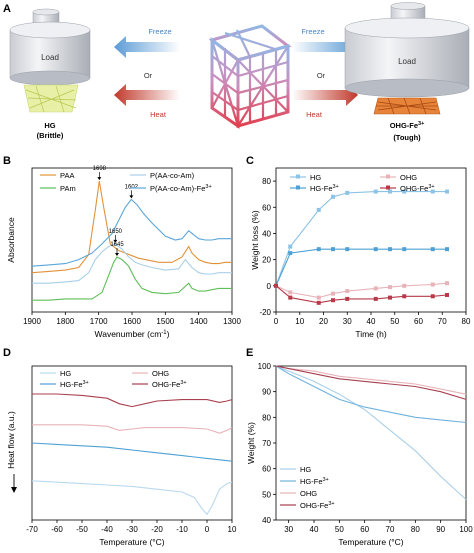  What do you see at coordinates (100, 169) in the screenshot?
I see `peak-label: 1698` at bounding box center [100, 169].